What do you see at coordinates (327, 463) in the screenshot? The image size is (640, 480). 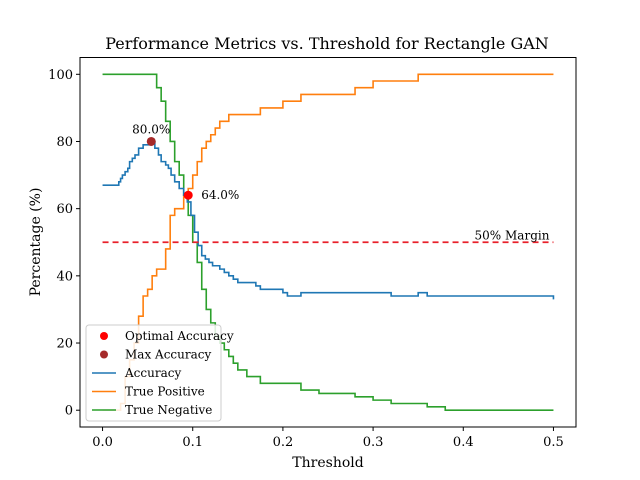 I see `x-axis-label: Threshold` at bounding box center [327, 463].